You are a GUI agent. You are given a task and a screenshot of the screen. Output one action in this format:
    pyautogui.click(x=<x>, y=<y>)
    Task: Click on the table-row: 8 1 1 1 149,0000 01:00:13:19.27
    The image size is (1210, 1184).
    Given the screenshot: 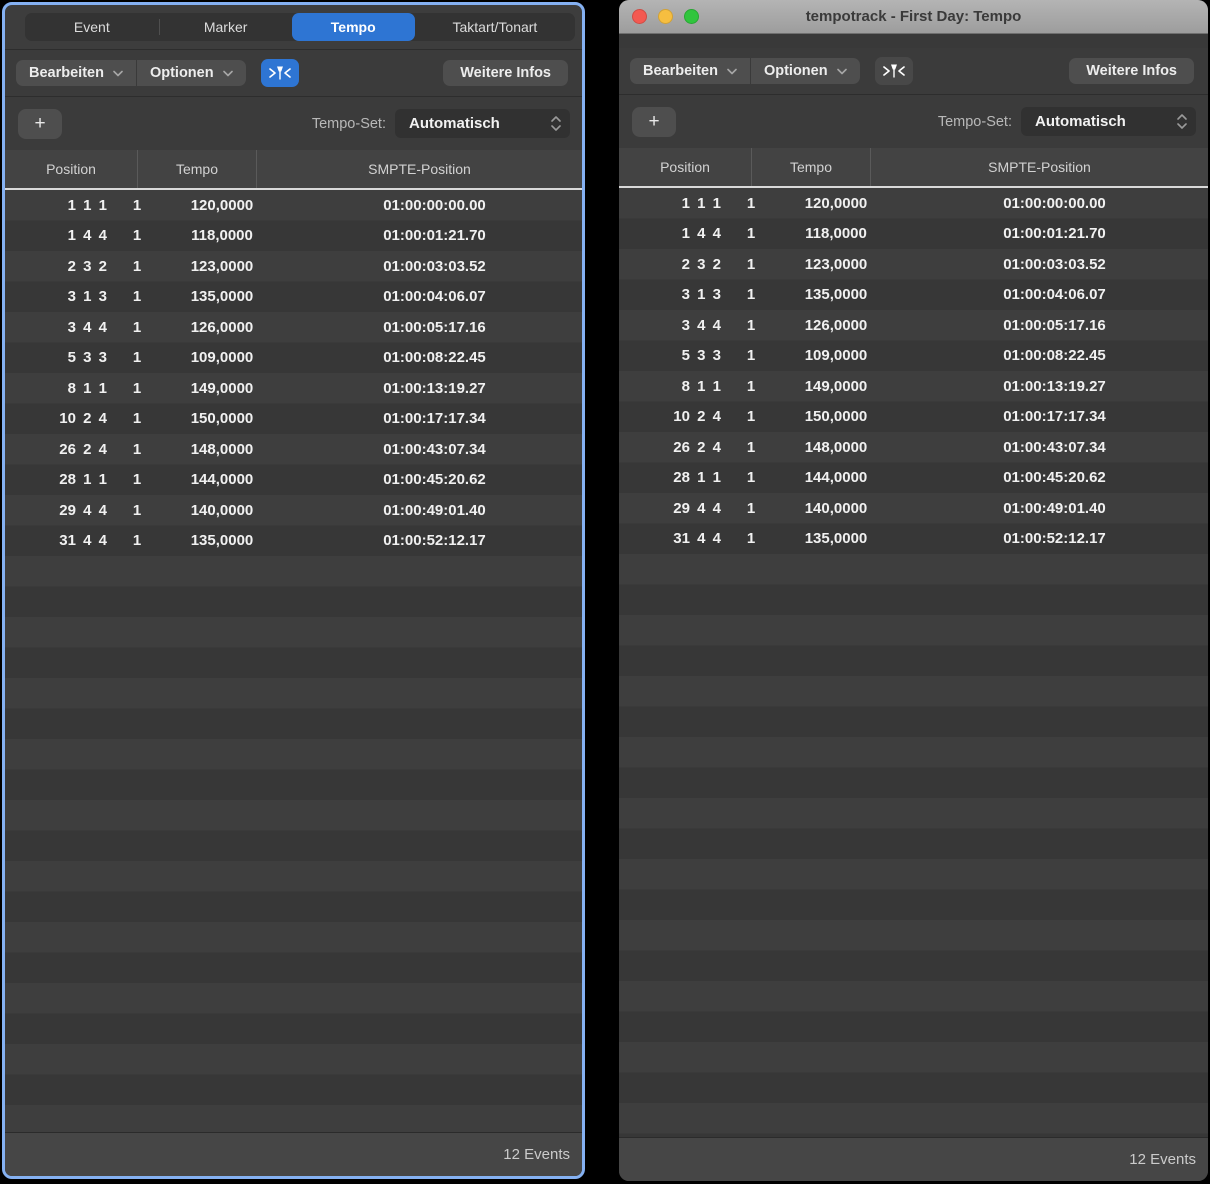 What is the action you would take?
    pyautogui.click(x=913, y=386)
    